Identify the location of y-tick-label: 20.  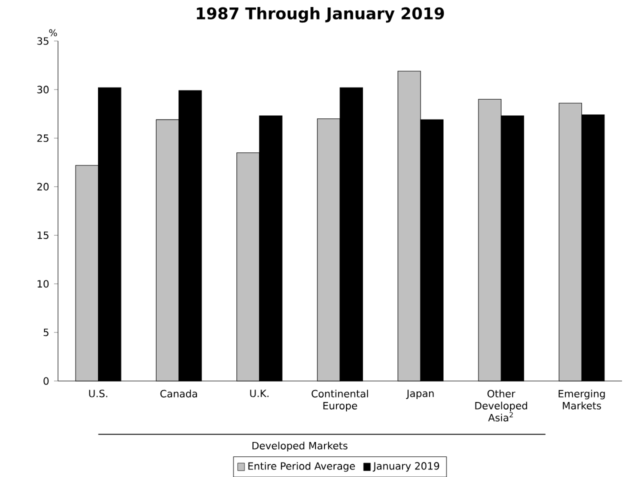
(43, 186).